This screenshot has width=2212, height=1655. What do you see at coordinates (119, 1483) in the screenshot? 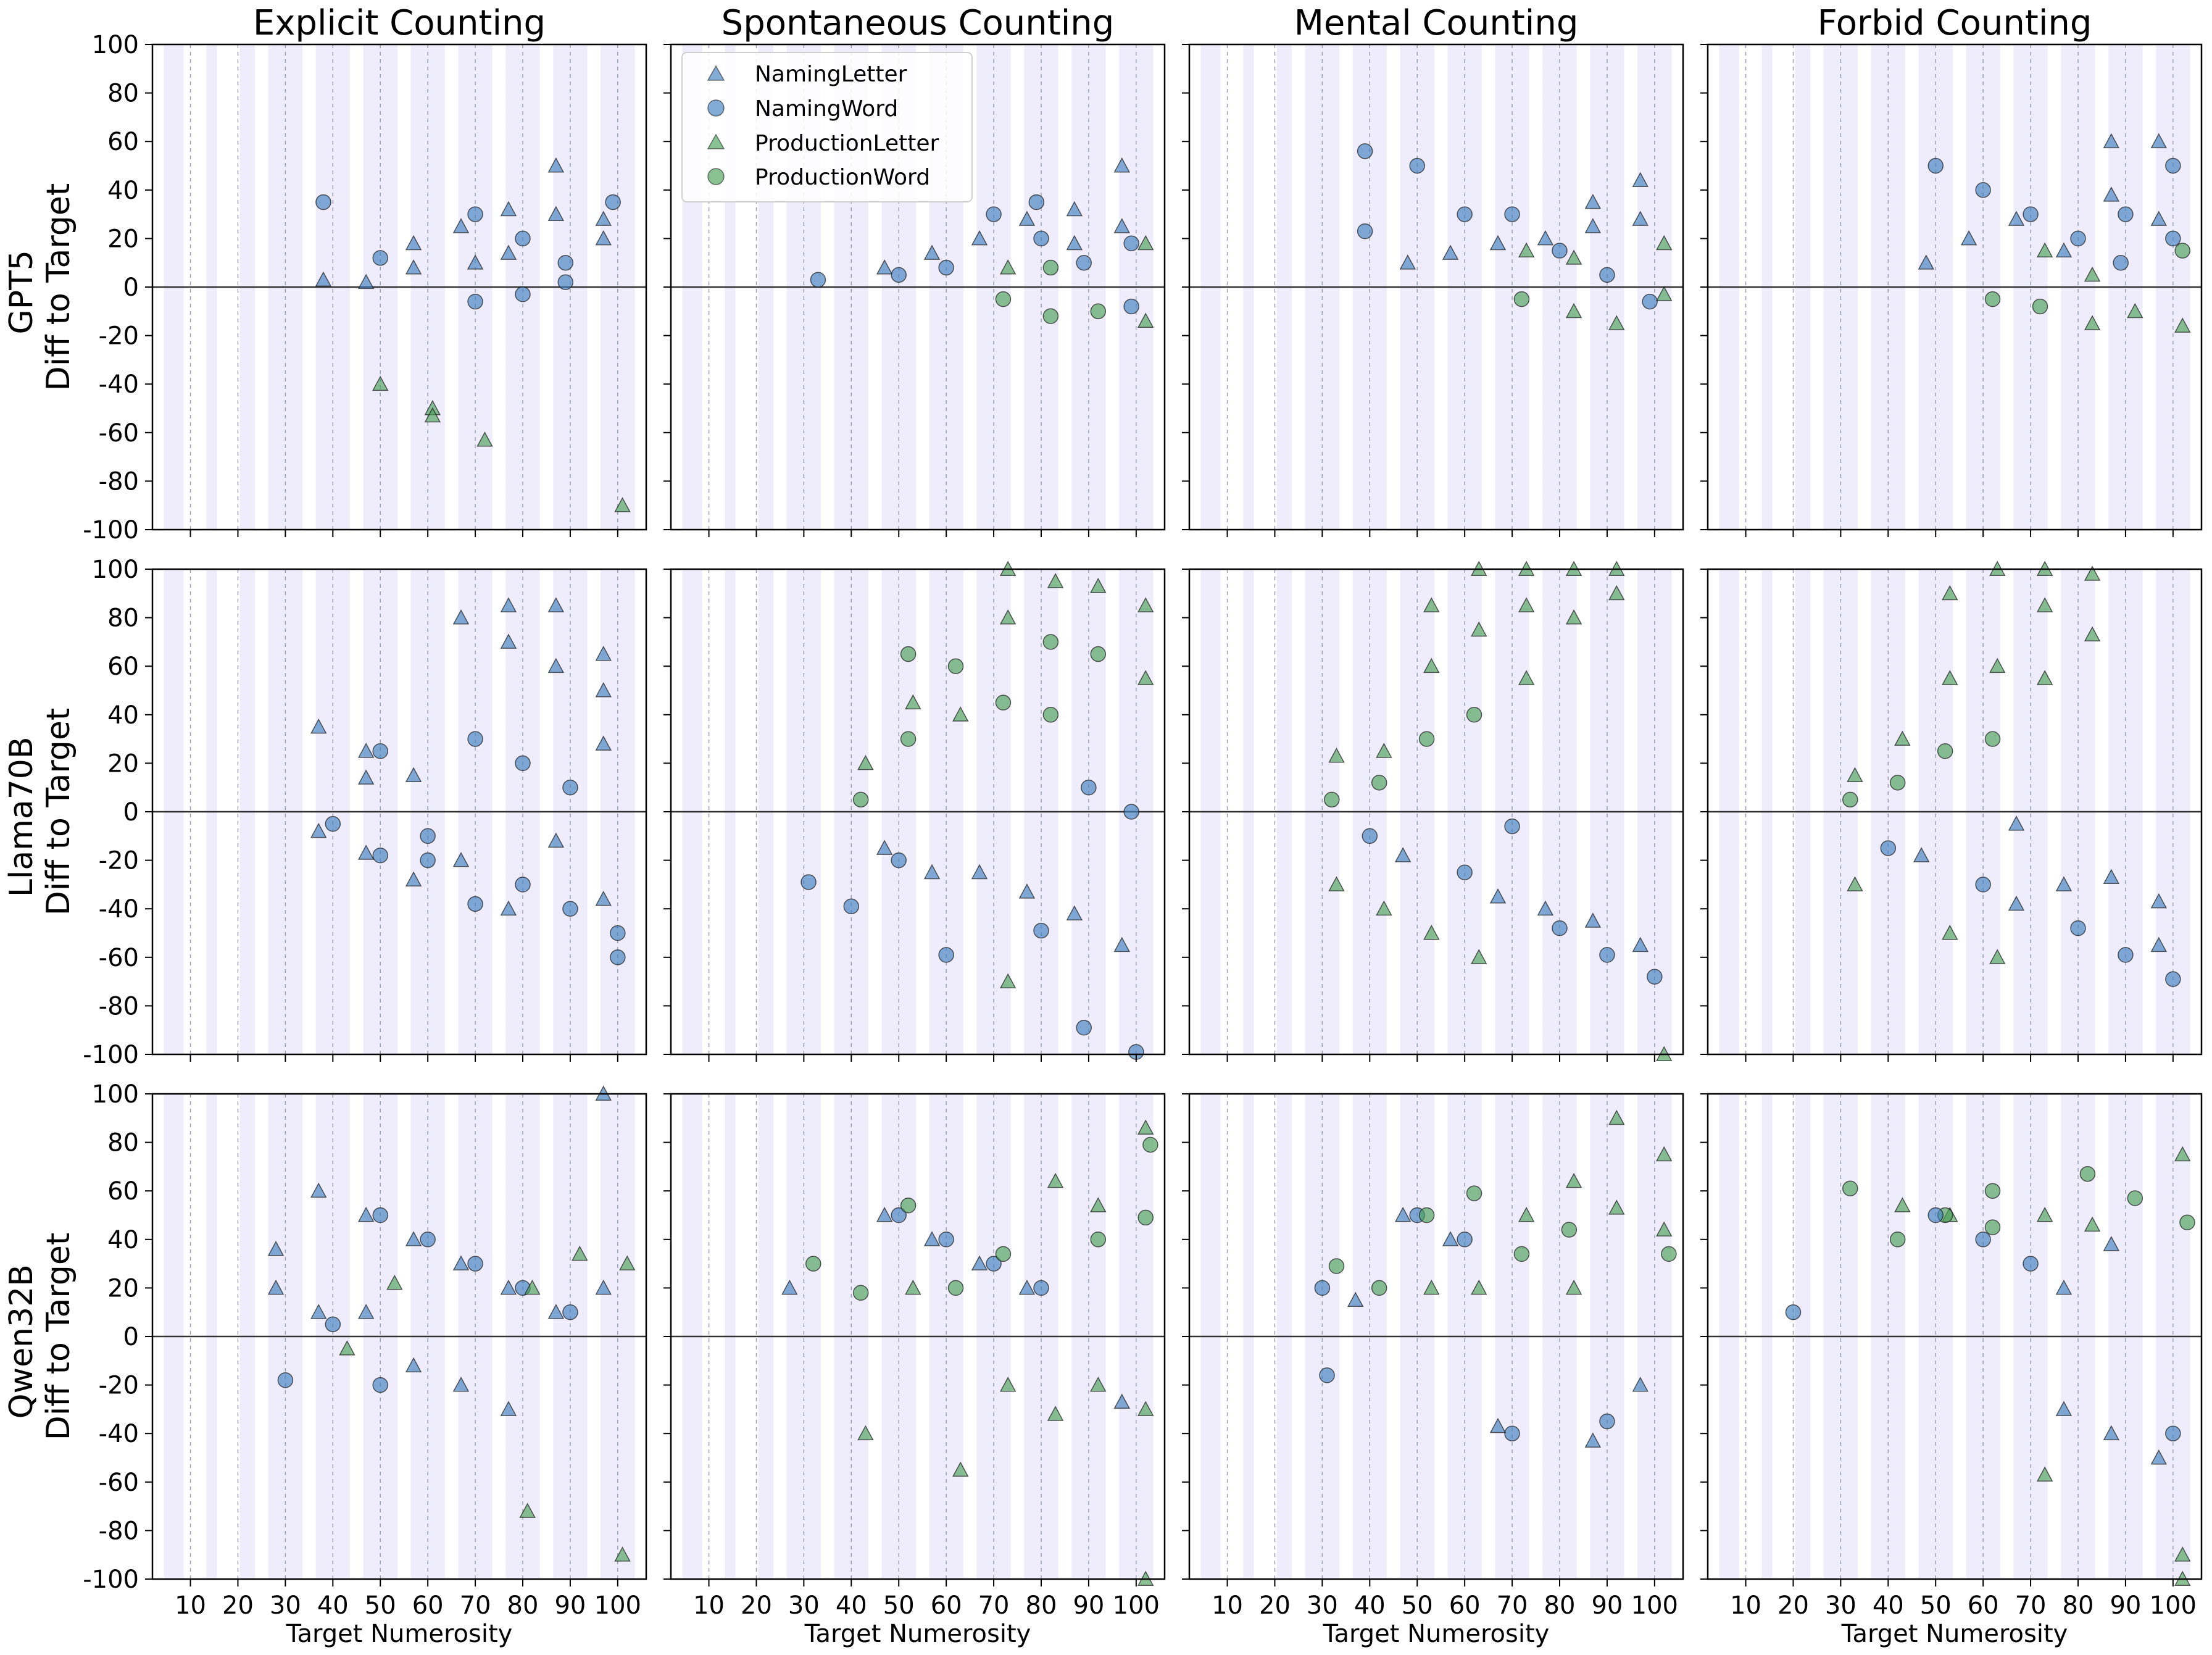
I see `y-tick-label-8: -60` at bounding box center [119, 1483].